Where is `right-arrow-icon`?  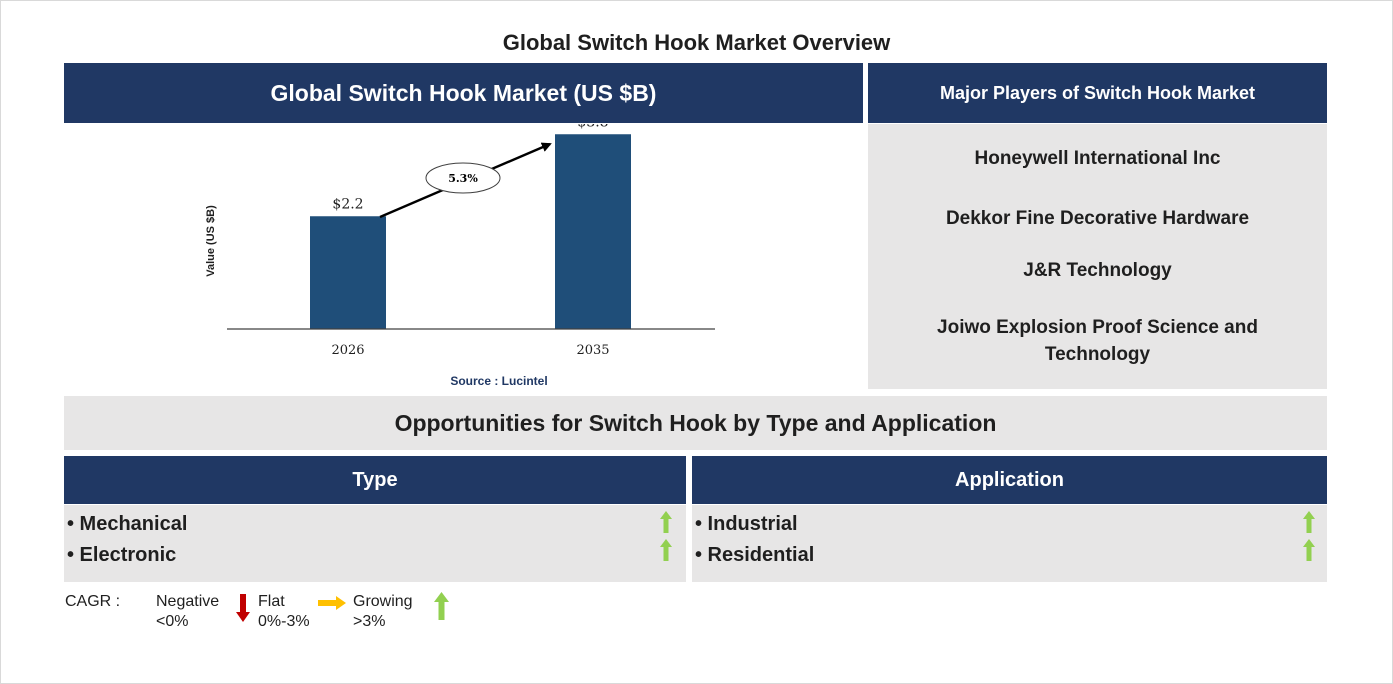 right-arrow-icon is located at coordinates (332, 603).